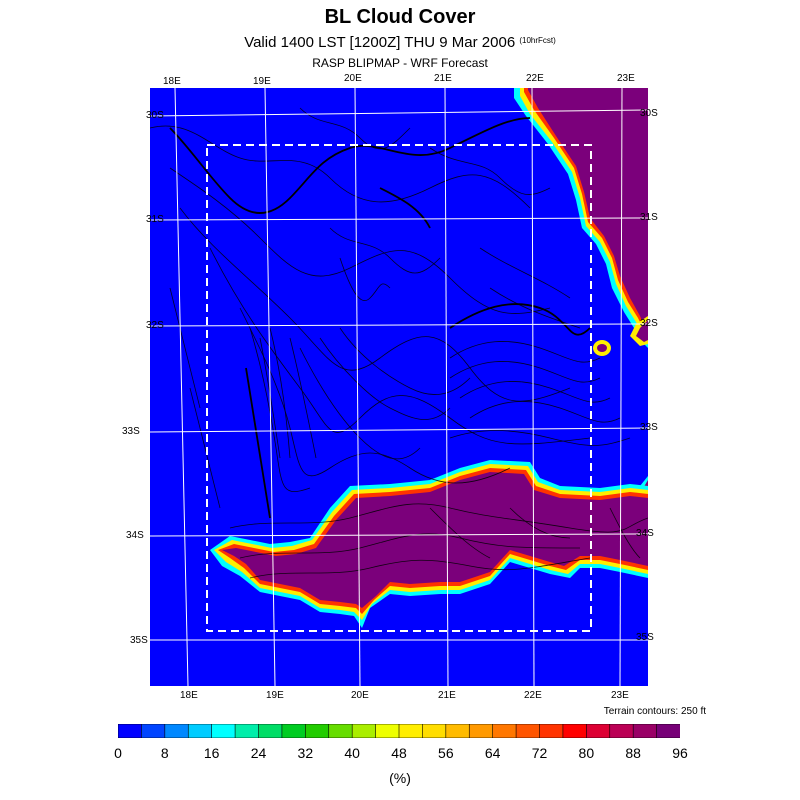  What do you see at coordinates (353, 78) in the screenshot?
I see `lon-label-top: 20E` at bounding box center [353, 78].